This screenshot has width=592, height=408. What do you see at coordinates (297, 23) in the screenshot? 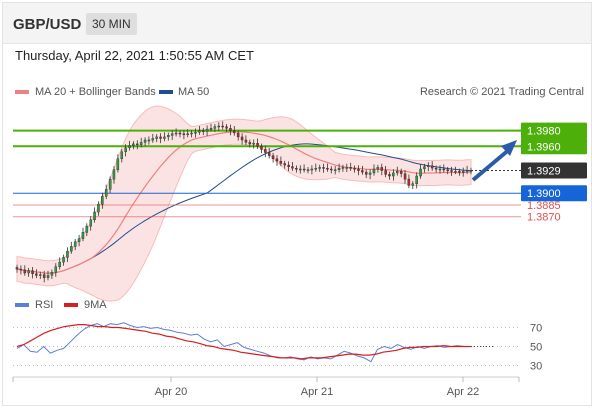
I see `top-bar: GBP/USD 30 MIN` at bounding box center [297, 23].